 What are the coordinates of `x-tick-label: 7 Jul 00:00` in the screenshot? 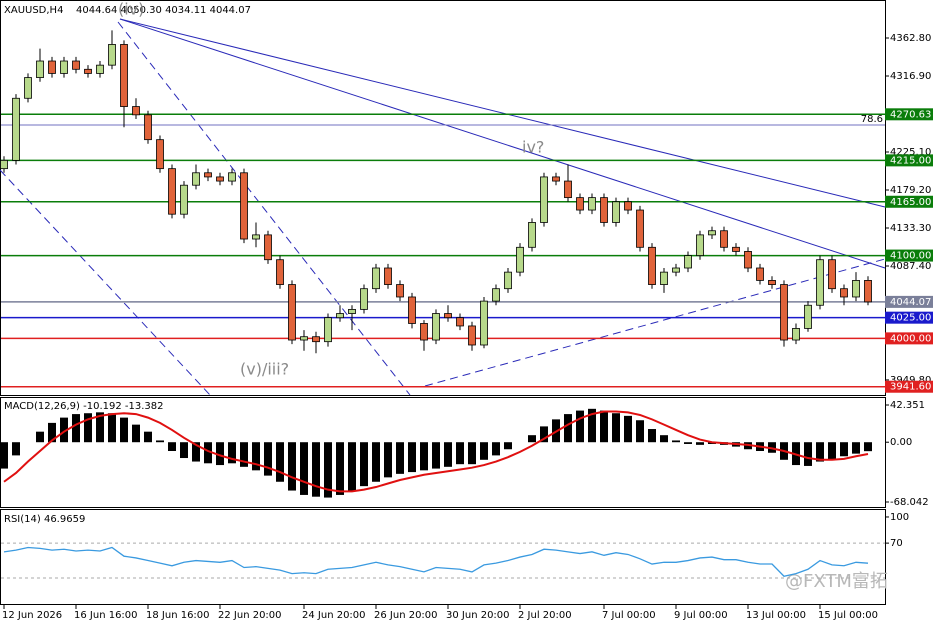 It's located at (629, 615).